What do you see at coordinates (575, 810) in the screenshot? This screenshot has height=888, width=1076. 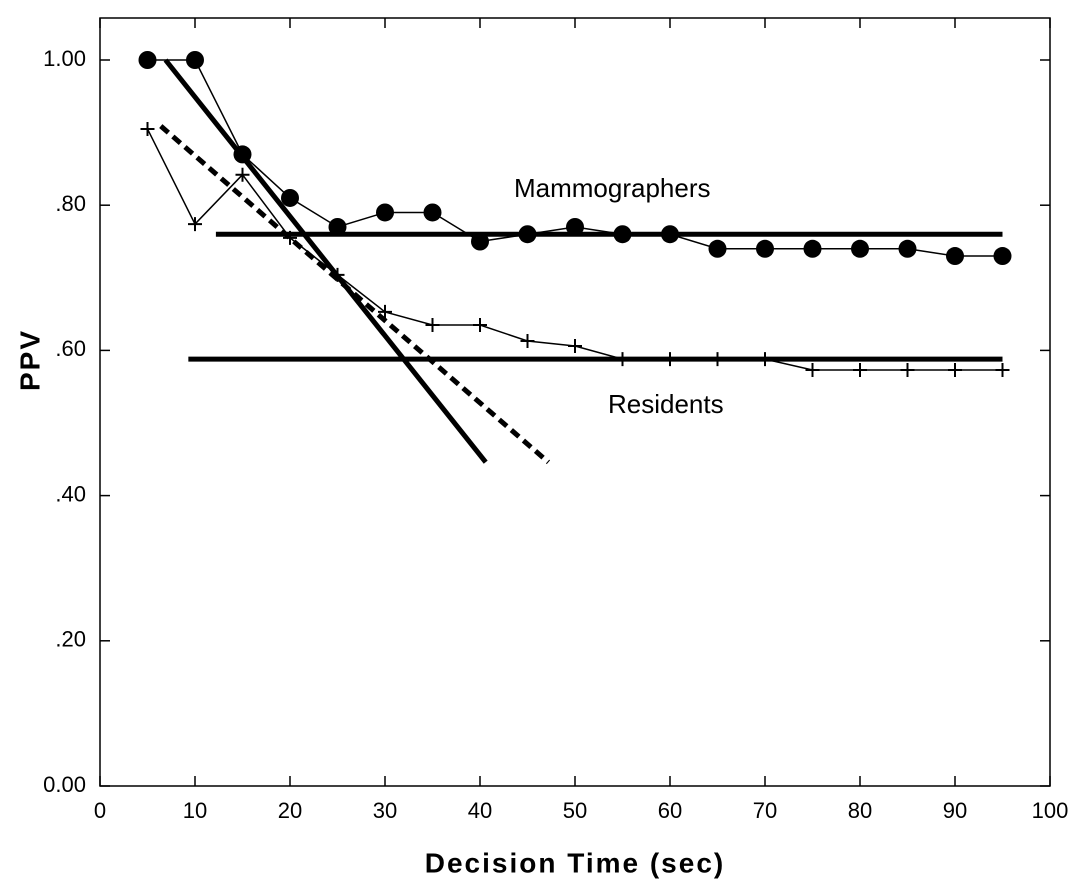 I see `x-tick-label: 50` at bounding box center [575, 810].